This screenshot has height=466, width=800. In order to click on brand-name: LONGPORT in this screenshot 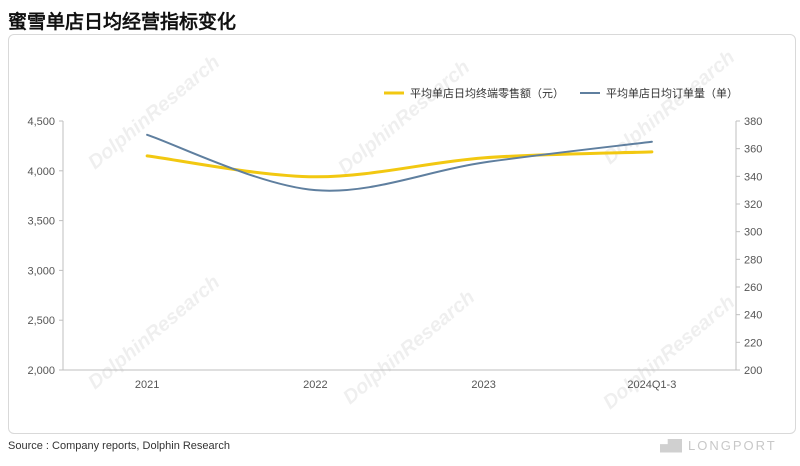, I will do `click(732, 445)`.